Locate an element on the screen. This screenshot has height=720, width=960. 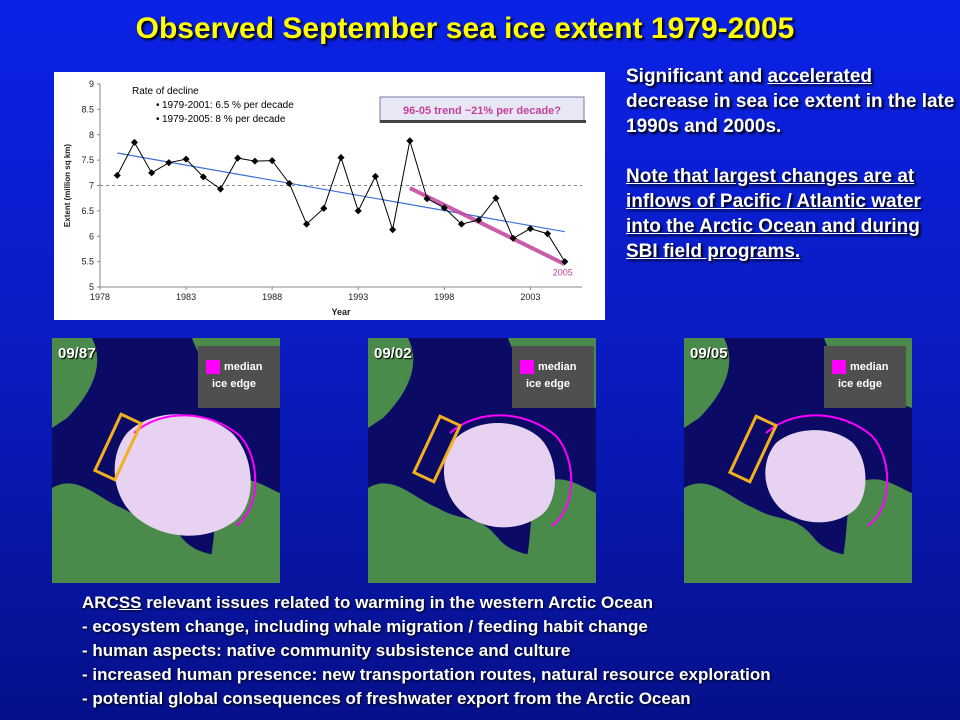
y-tick-label: 6 is located at coordinates (91, 236).